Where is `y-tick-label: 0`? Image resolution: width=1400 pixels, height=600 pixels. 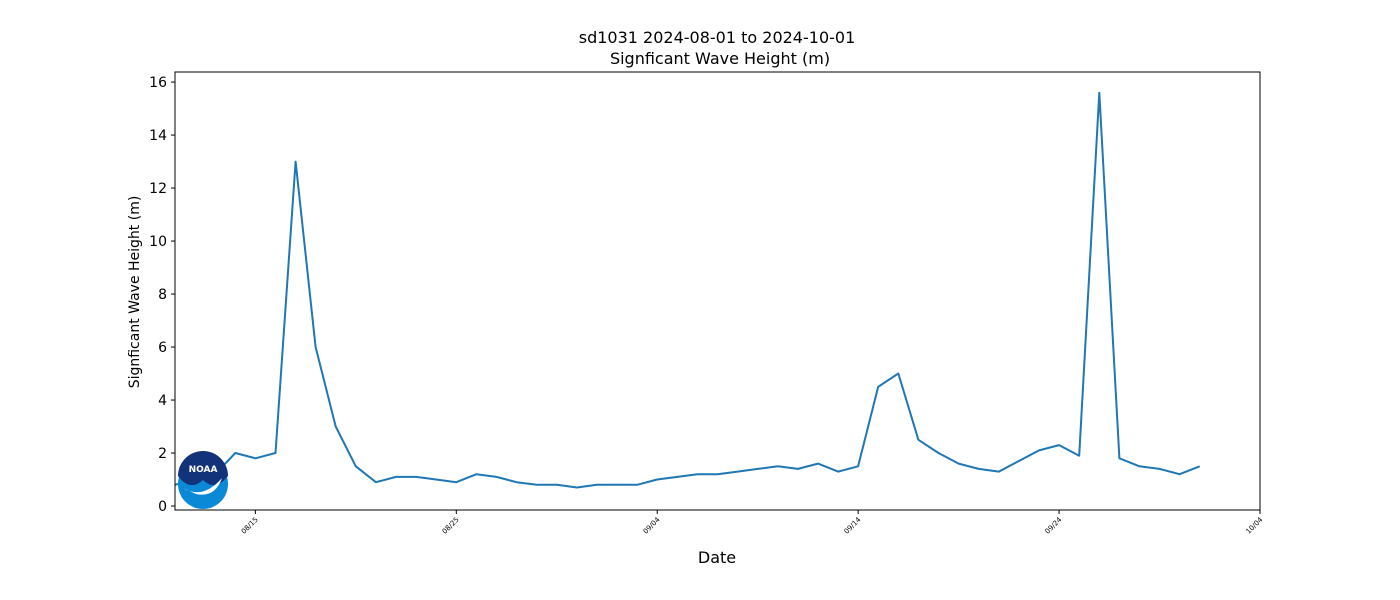 y-tick-label: 0 is located at coordinates (162, 507).